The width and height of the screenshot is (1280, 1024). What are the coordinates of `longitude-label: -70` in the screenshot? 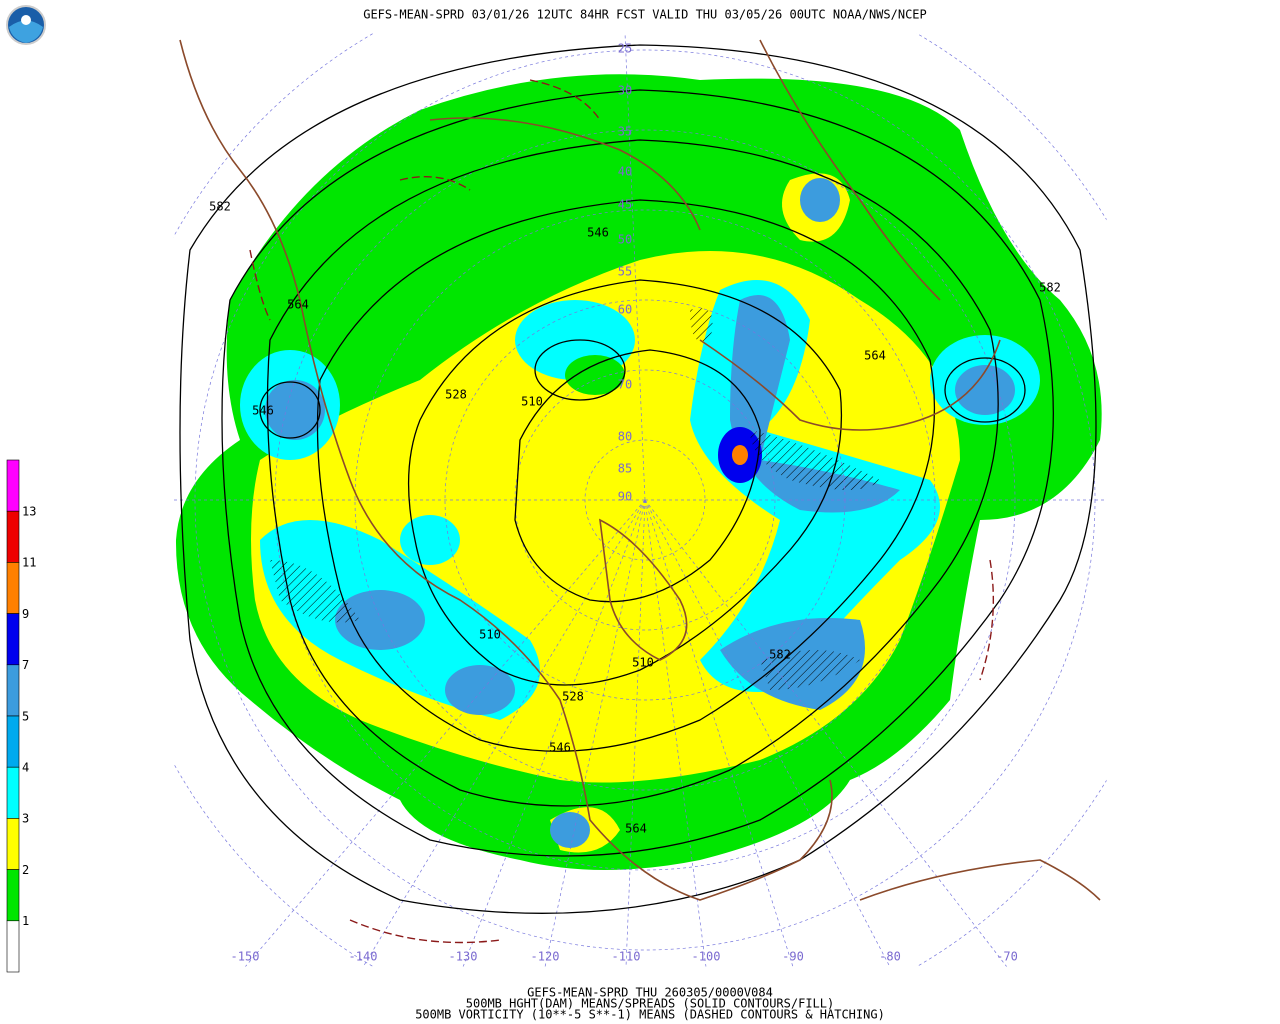 It's located at (1007, 957).